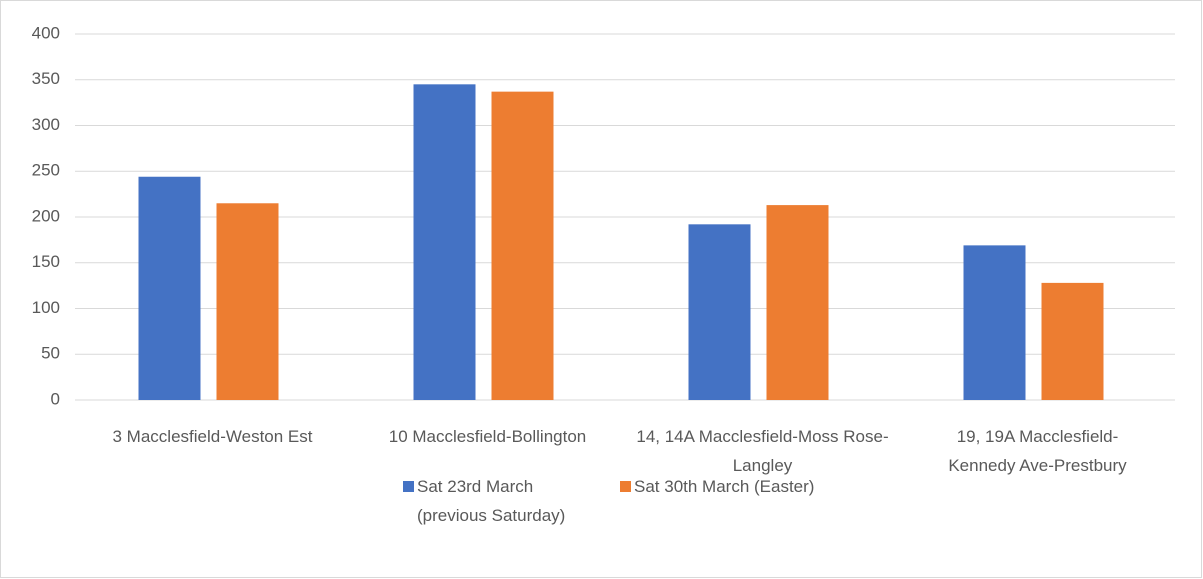 The image size is (1203, 579). What do you see at coordinates (46, 78) in the screenshot?
I see `y-tick-label: 350` at bounding box center [46, 78].